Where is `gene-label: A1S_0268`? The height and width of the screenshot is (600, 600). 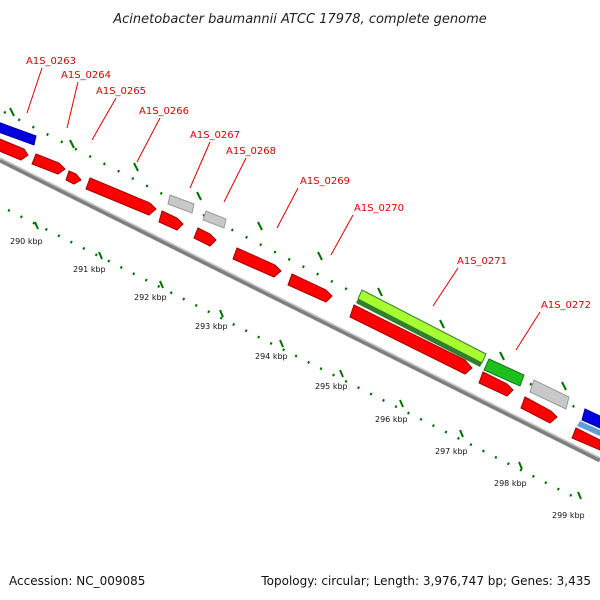 gene-label: A1S_0268 is located at coordinates (251, 151).